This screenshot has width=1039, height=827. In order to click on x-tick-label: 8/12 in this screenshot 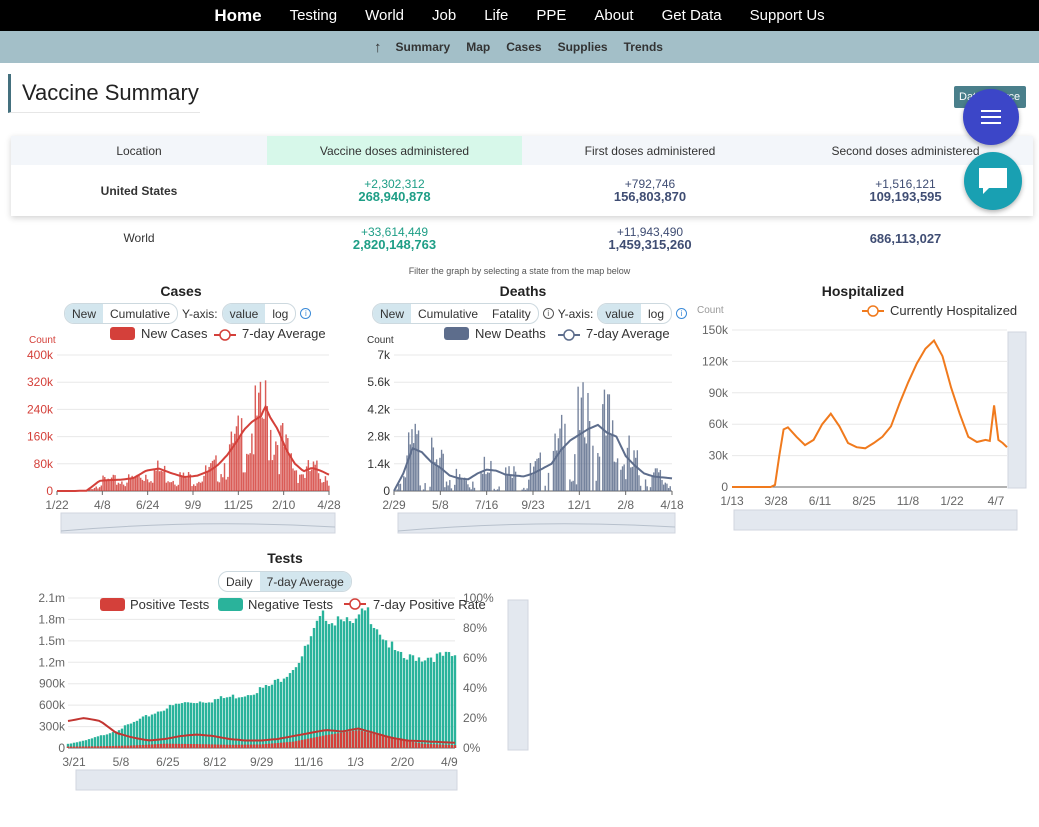, I will do `click(215, 762)`.